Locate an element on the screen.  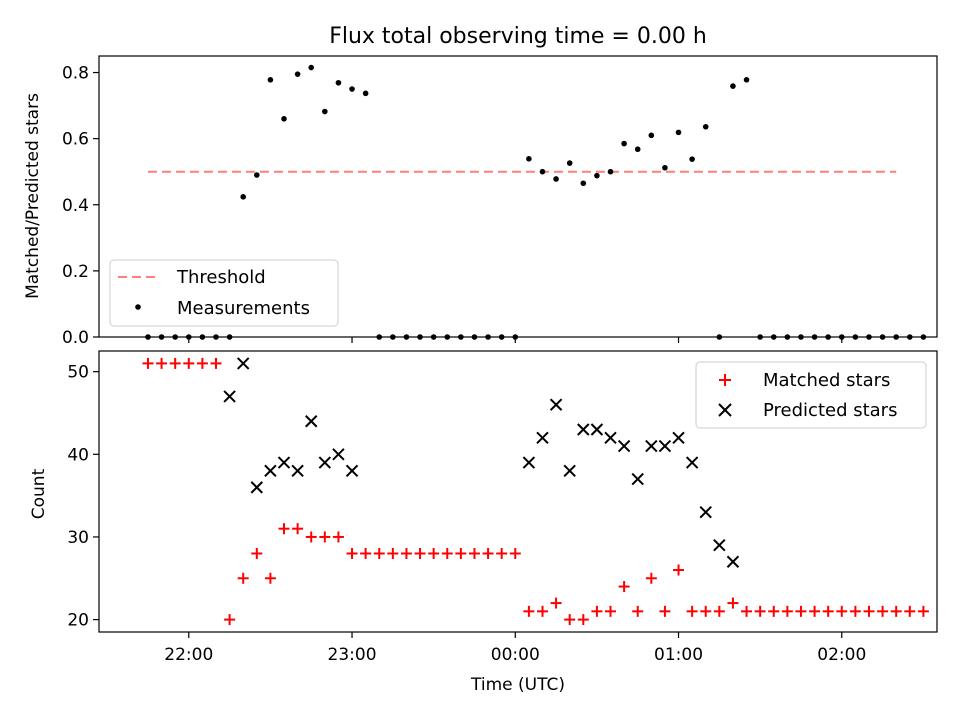
predicted-legend-label: Predicted stars is located at coordinates (830, 410).